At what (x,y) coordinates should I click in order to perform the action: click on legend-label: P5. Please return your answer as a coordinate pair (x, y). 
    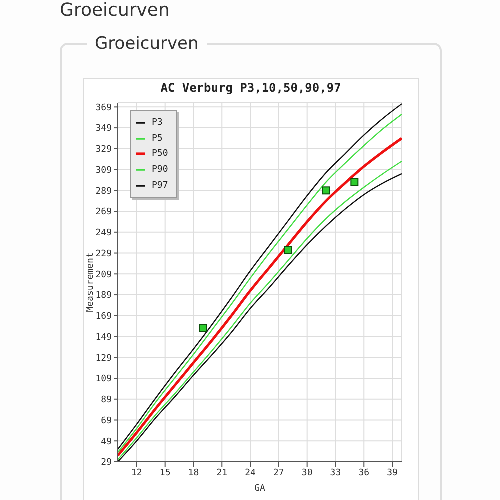
    Looking at the image, I should click on (157, 139).